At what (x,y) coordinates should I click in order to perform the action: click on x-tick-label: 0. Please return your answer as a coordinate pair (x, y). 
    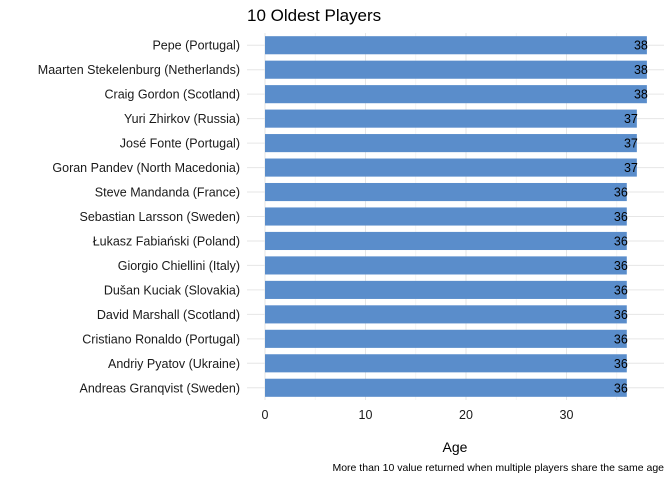
    Looking at the image, I should click on (265, 415).